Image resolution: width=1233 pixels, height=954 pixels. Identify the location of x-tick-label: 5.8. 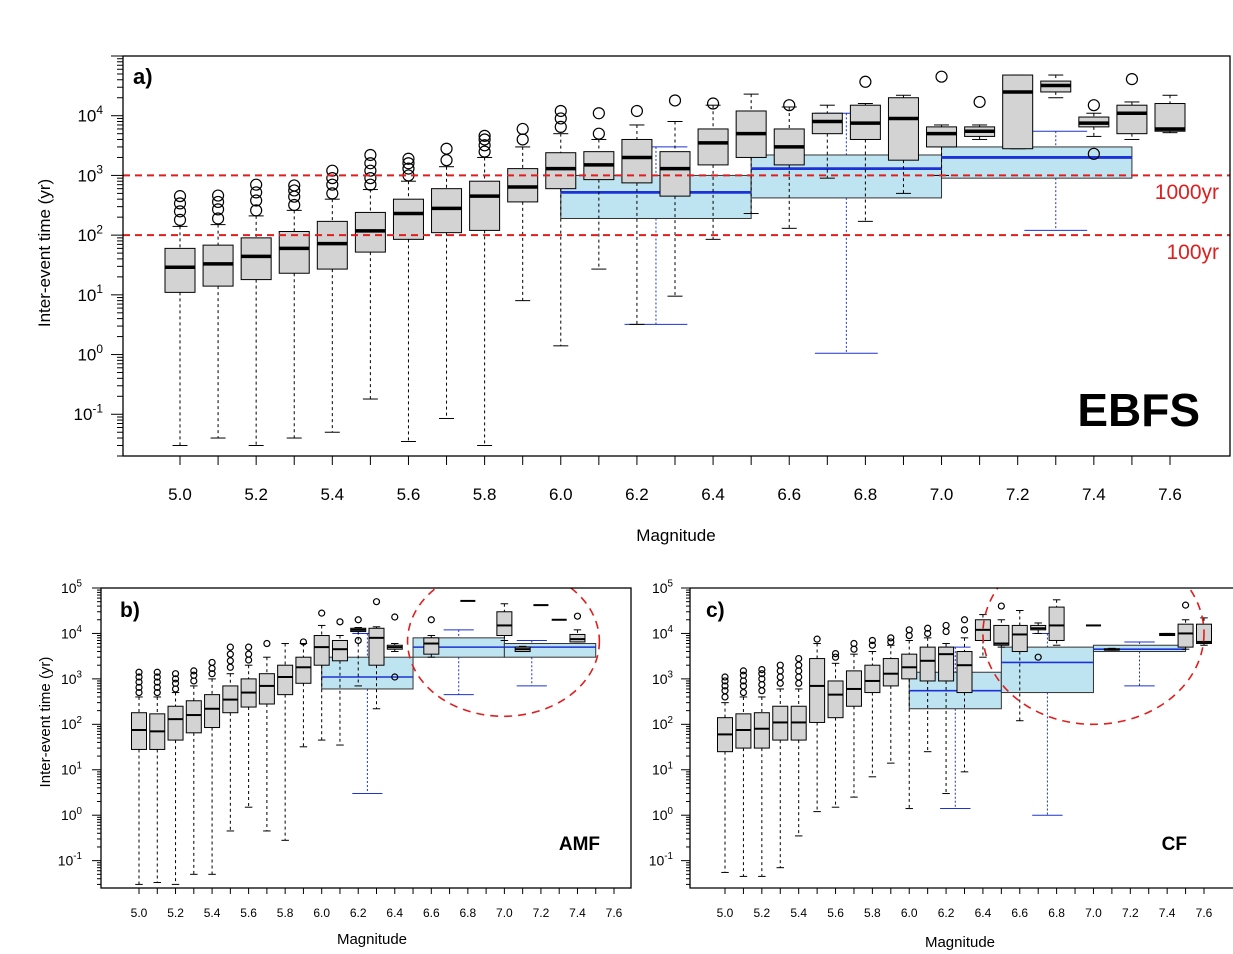
(485, 494).